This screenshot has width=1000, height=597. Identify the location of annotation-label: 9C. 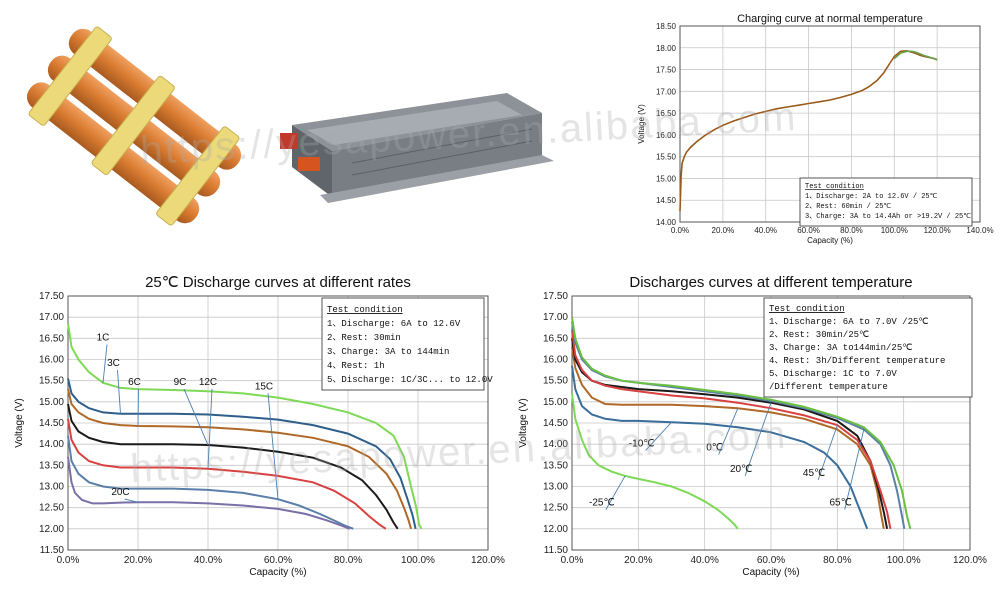
(180, 382).